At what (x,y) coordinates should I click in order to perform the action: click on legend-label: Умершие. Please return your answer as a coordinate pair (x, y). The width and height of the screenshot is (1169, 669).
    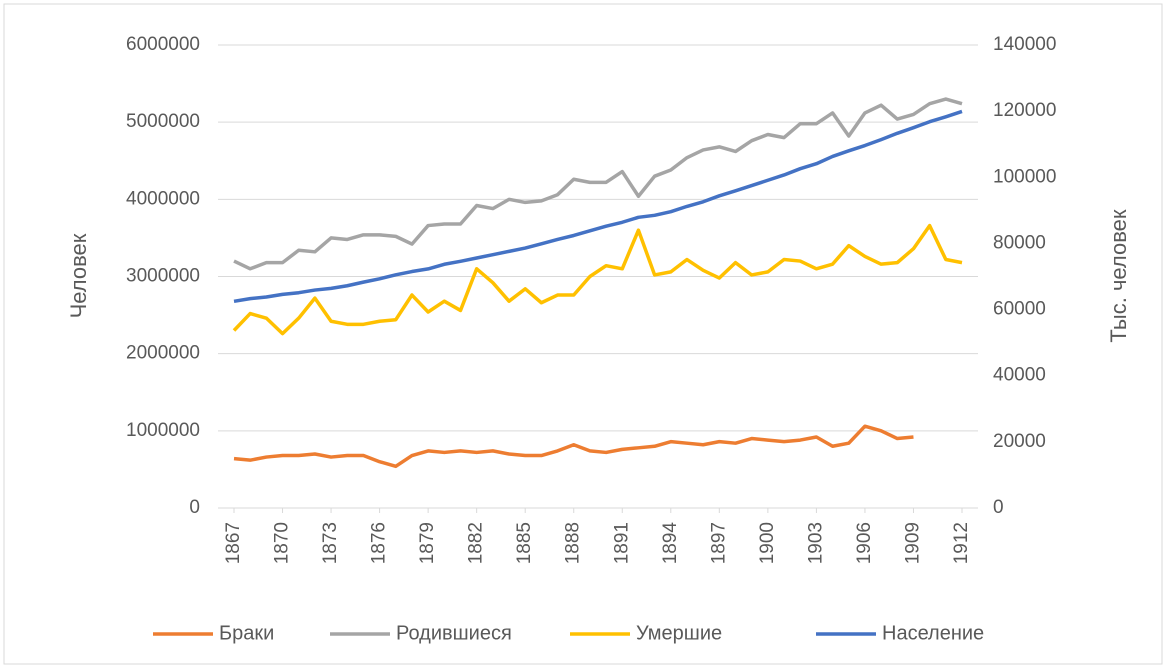
    Looking at the image, I should click on (679, 633).